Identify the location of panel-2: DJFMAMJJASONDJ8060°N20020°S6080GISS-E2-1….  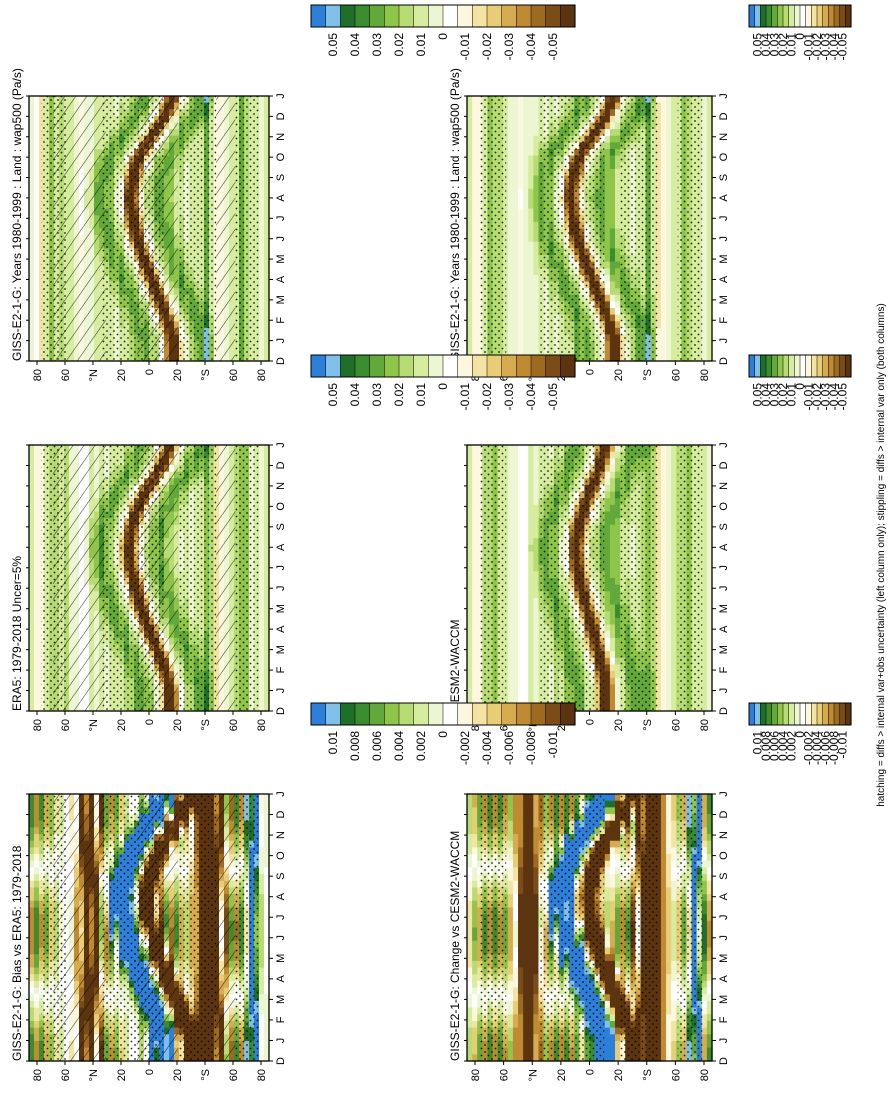
(589, 224).